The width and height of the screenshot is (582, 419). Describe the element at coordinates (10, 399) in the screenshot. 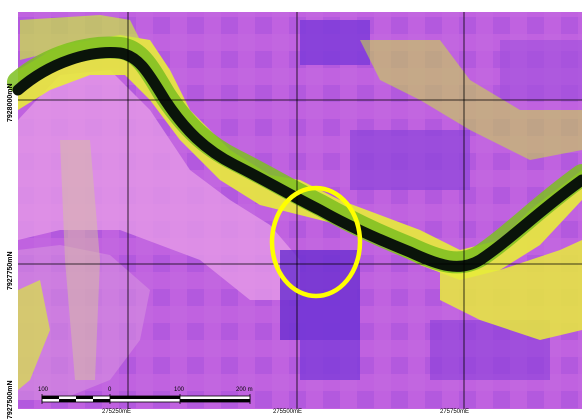

I see `northing-label: 7927500mN` at that location.